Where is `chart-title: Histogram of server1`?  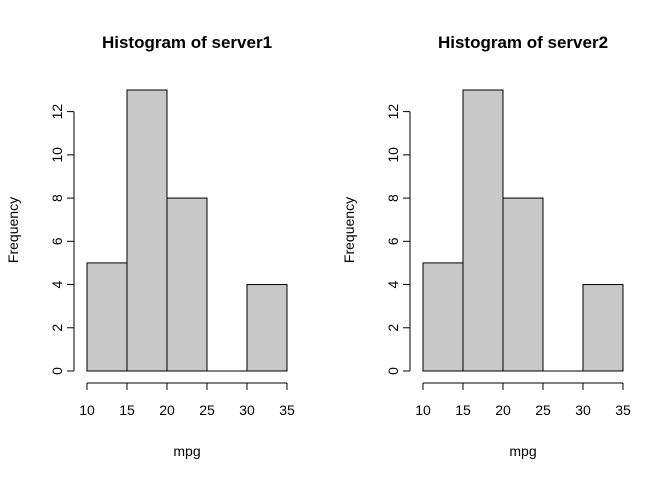
chart-title: Histogram of server1 is located at coordinates (187, 42).